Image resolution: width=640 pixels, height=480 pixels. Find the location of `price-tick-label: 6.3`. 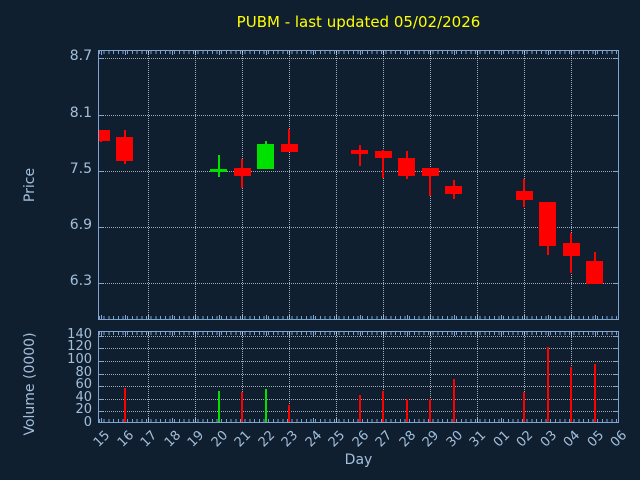

price-tick-label: 6.3 is located at coordinates (80, 280).